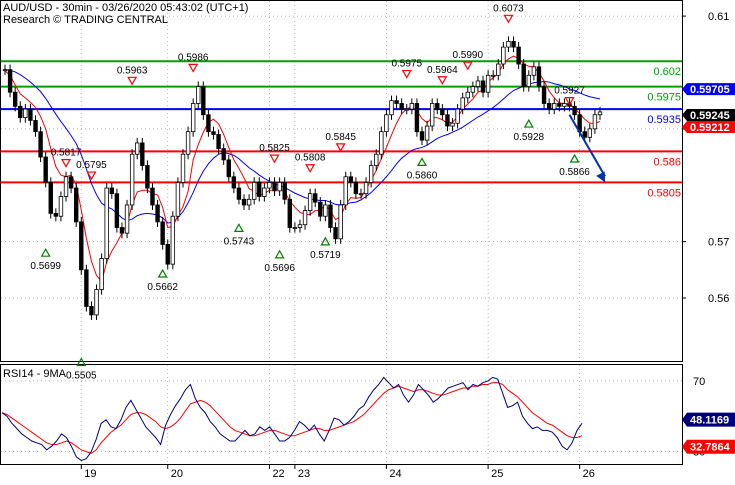 The width and height of the screenshot is (735, 485). Describe the element at coordinates (664, 120) in the screenshot. I see `level-label: 0.5935` at that location.